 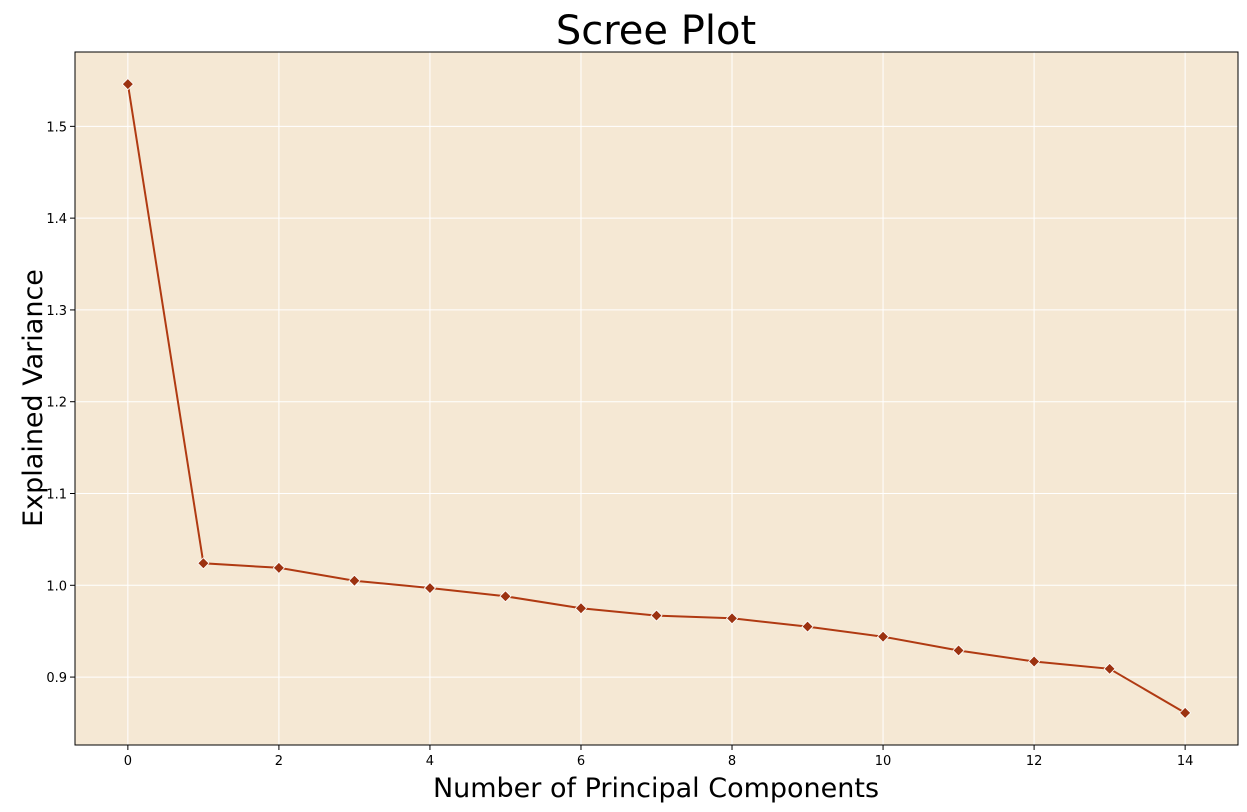 I want to click on y-axis-label: Explained Variance, so click(x=33, y=398).